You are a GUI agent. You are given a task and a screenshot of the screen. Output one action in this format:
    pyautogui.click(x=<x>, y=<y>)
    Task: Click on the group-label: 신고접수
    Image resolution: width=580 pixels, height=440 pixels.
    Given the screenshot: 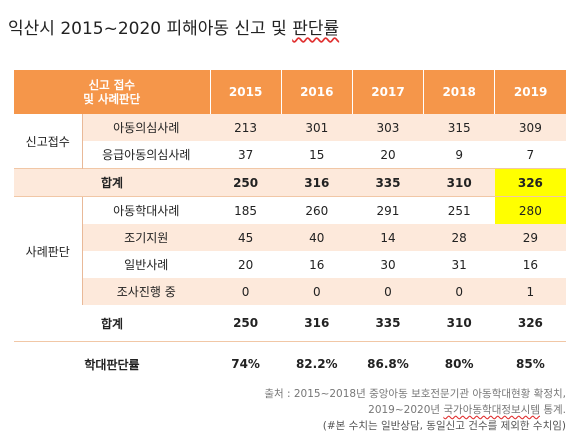 What is the action you would take?
    pyautogui.click(x=48, y=141)
    